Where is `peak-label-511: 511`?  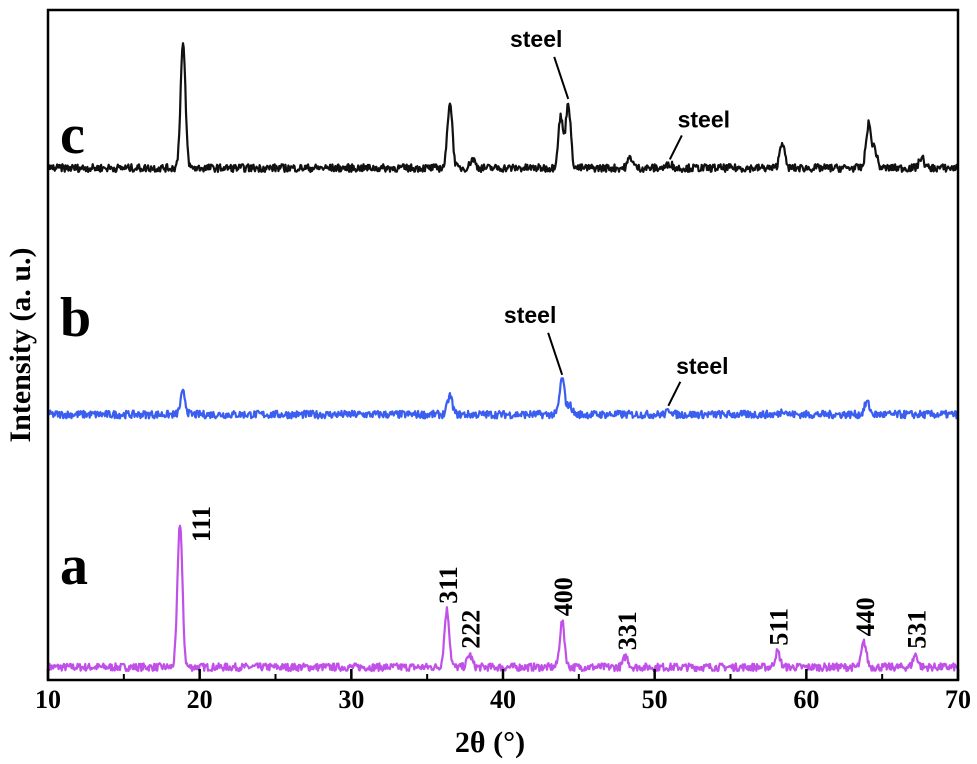 peak-label-511: 511 is located at coordinates (779, 627).